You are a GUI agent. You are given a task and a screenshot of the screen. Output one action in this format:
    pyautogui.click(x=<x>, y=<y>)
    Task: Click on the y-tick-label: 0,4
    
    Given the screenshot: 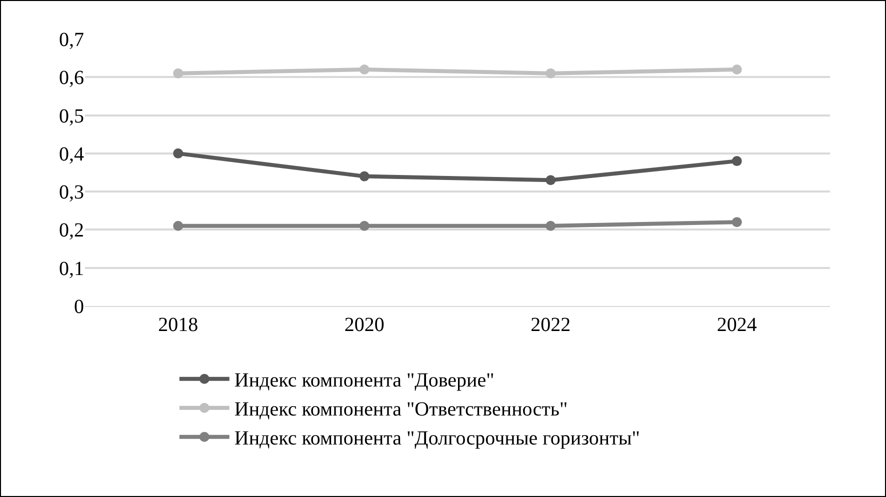 What is the action you would take?
    pyautogui.click(x=71, y=154)
    